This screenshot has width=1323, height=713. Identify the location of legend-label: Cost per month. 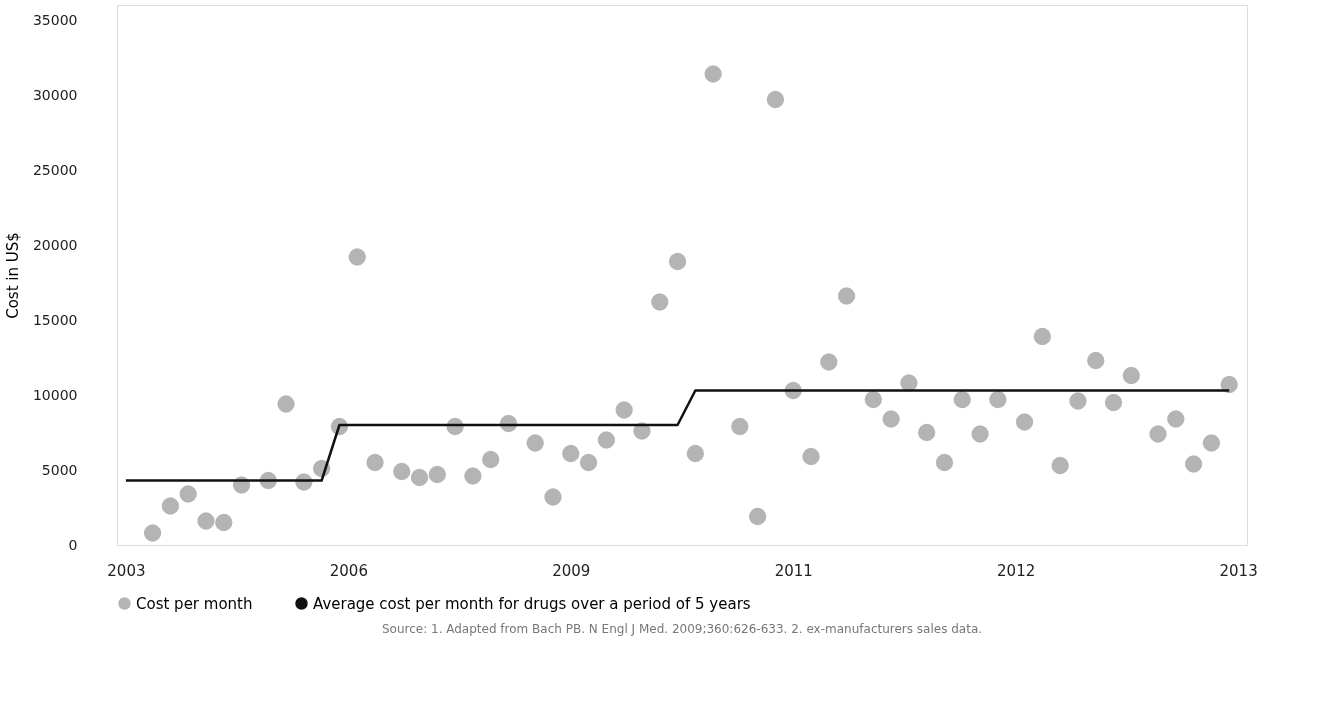
(194, 603).